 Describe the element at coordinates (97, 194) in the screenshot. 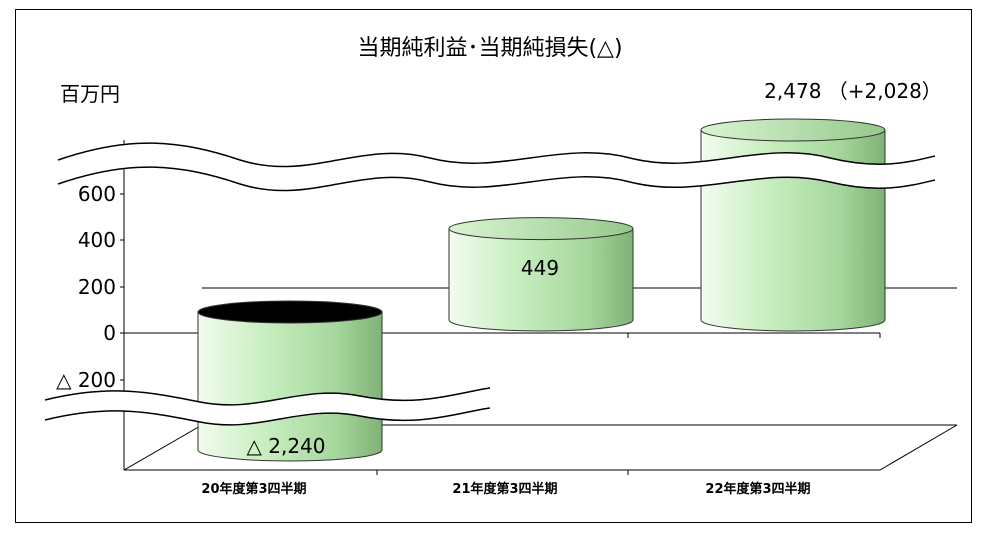

I see `y-tick-label-600: 600` at that location.